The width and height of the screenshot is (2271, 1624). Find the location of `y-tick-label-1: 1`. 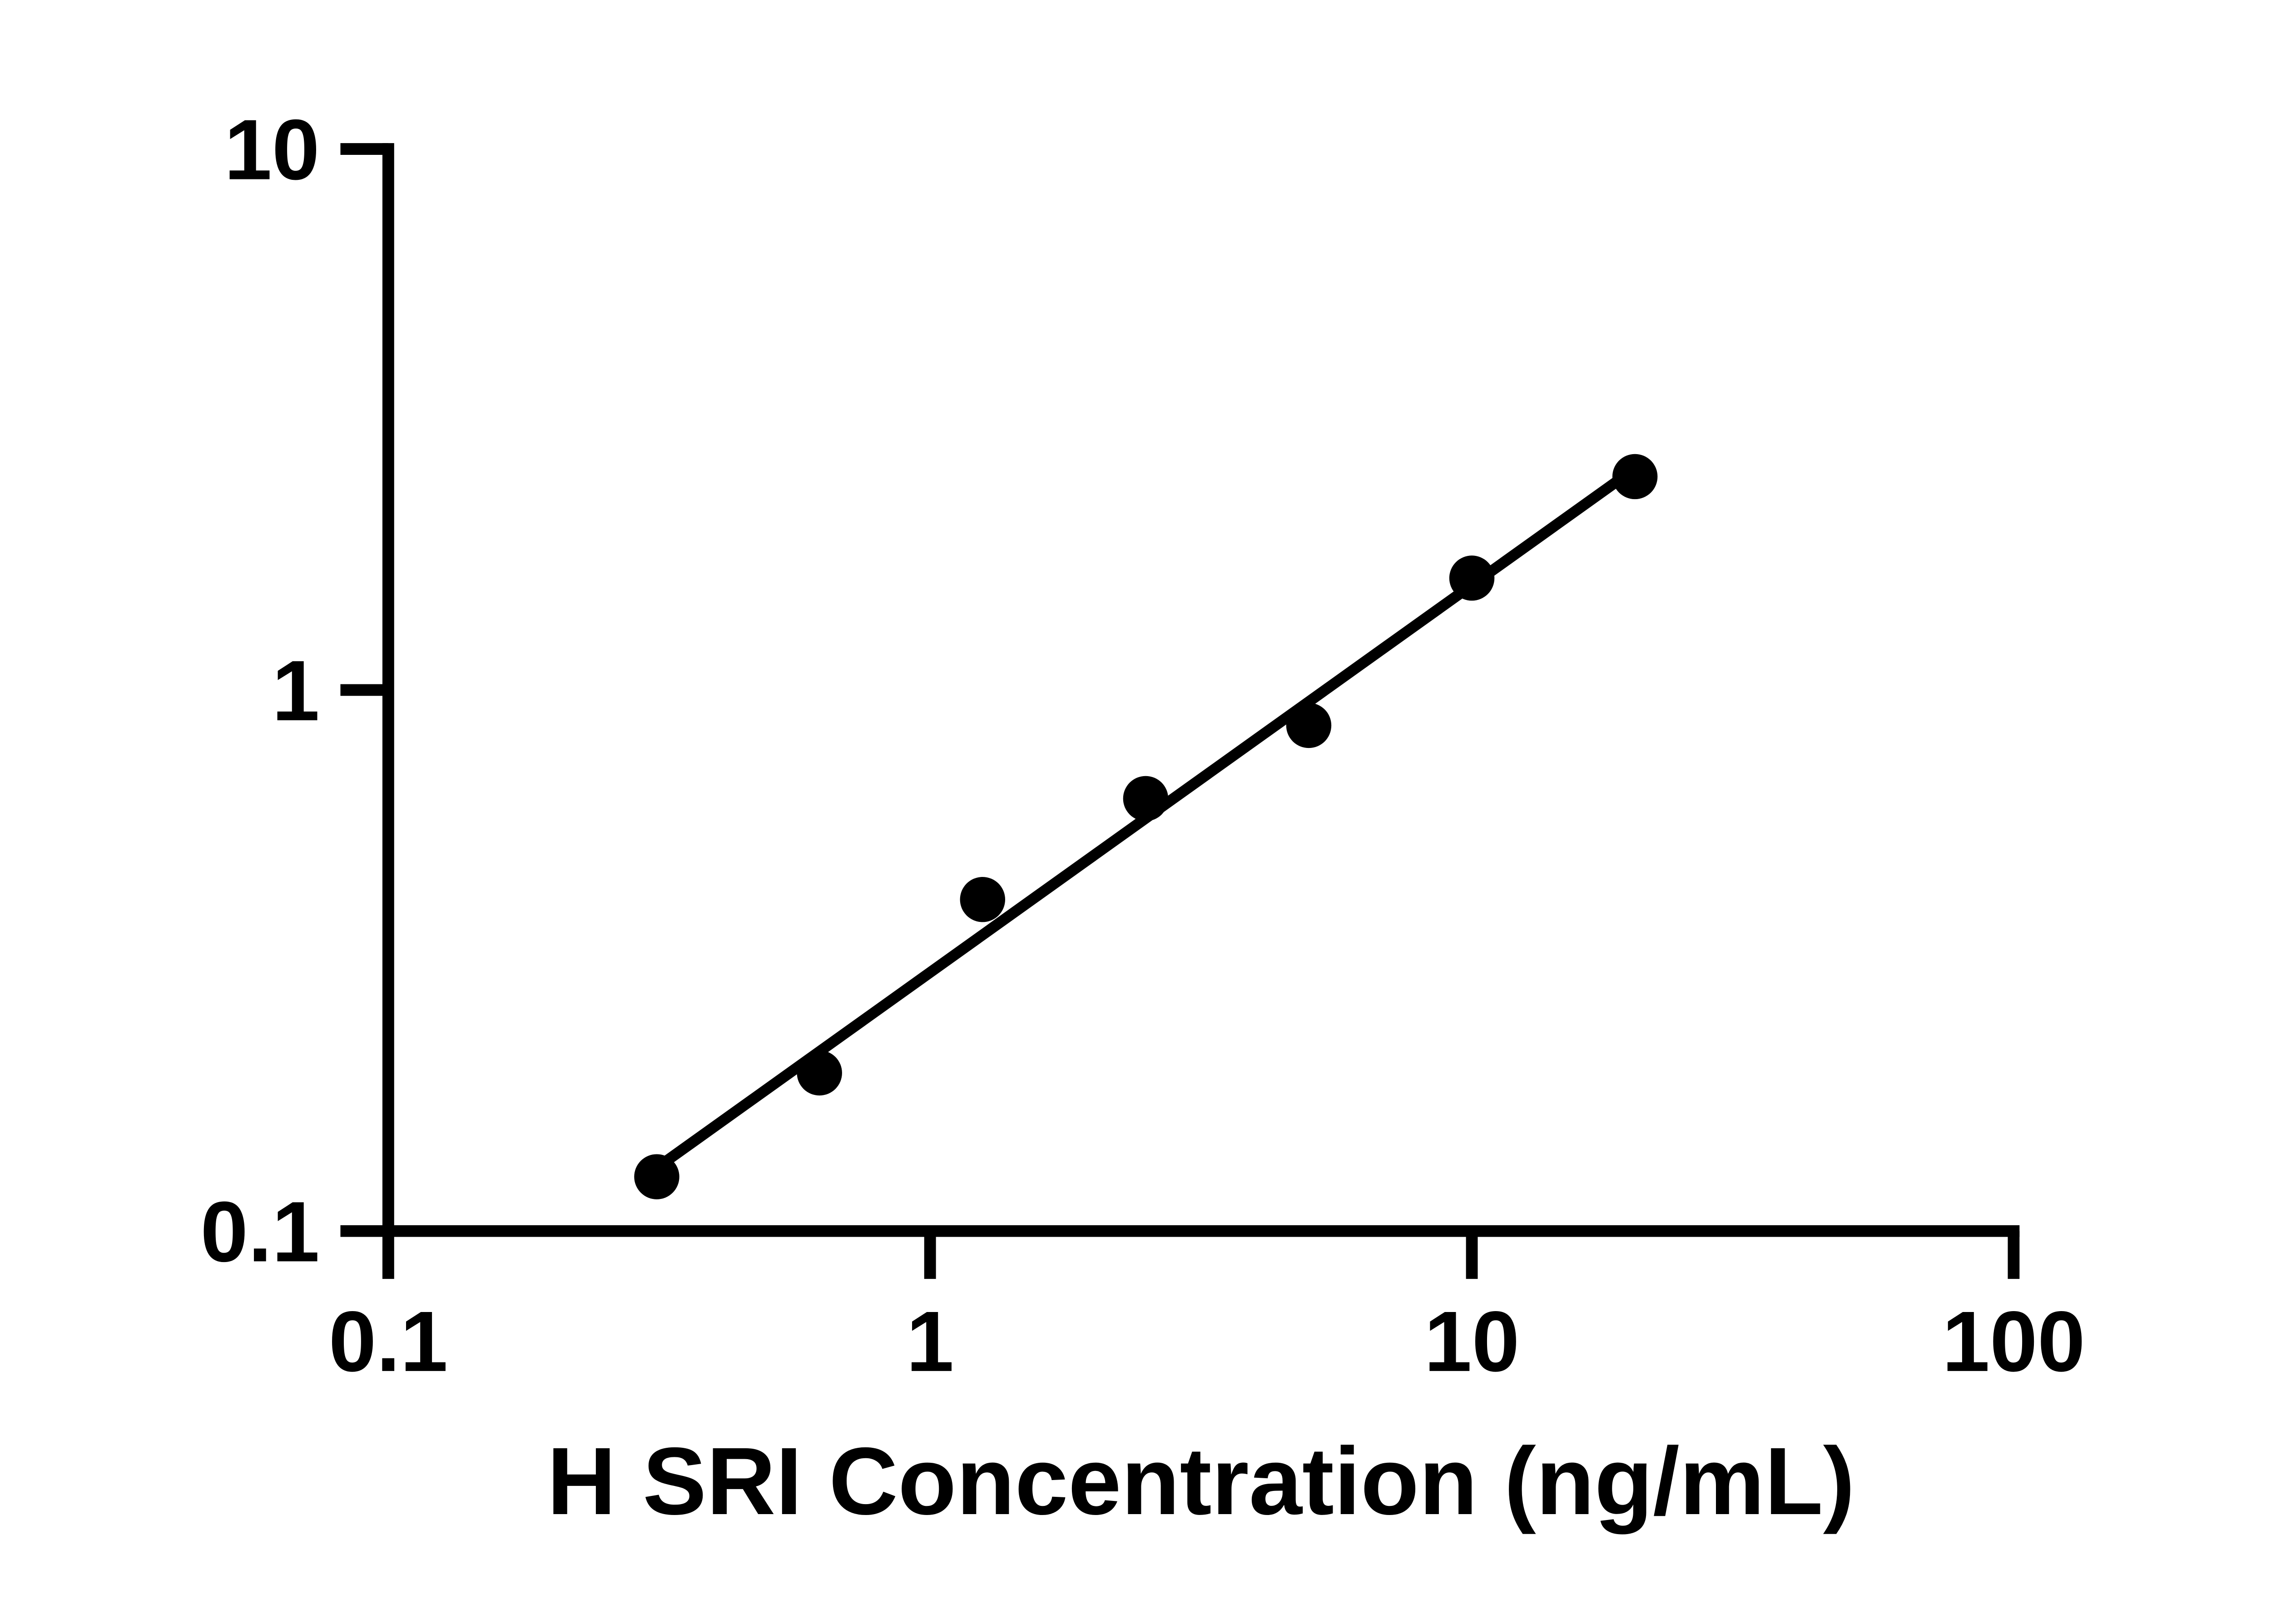

y-tick-label-1: 1 is located at coordinates (296, 691).